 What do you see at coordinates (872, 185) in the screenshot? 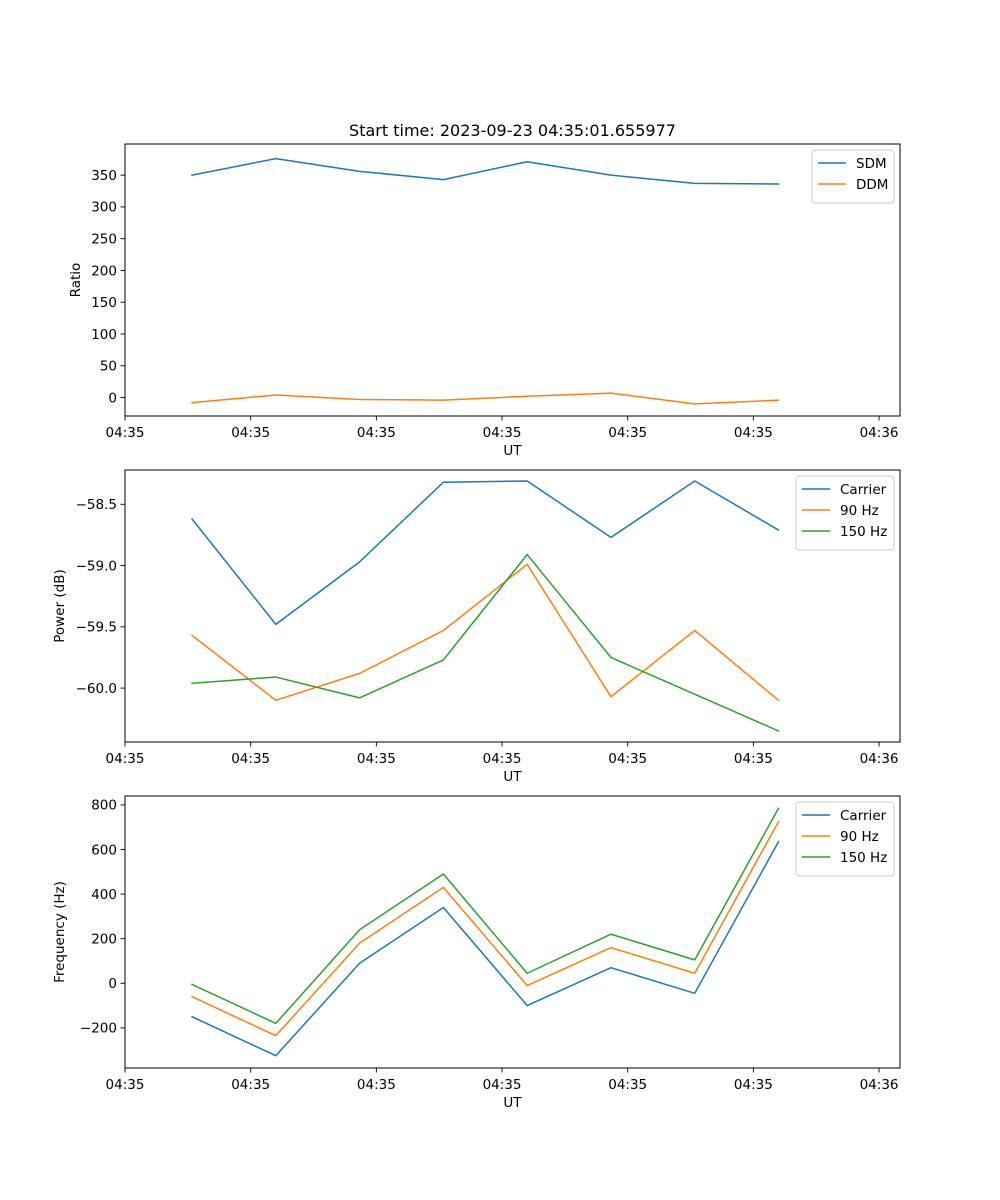
I see `legend-label: DDM` at bounding box center [872, 185].